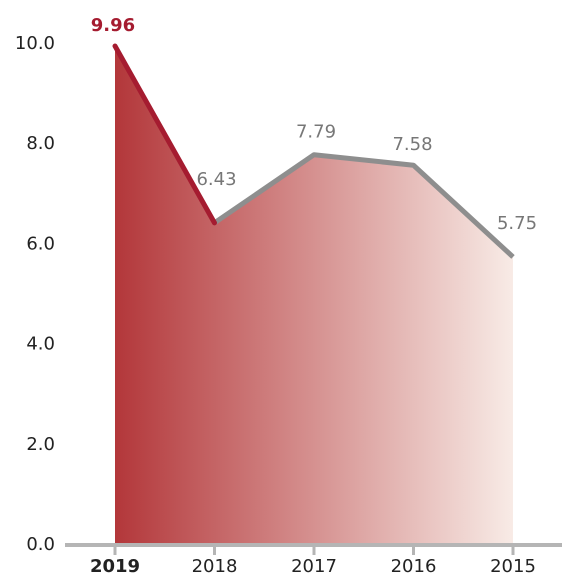 The width and height of the screenshot is (562, 579). What do you see at coordinates (216, 179) in the screenshot?
I see `value-label: 6.43` at bounding box center [216, 179].